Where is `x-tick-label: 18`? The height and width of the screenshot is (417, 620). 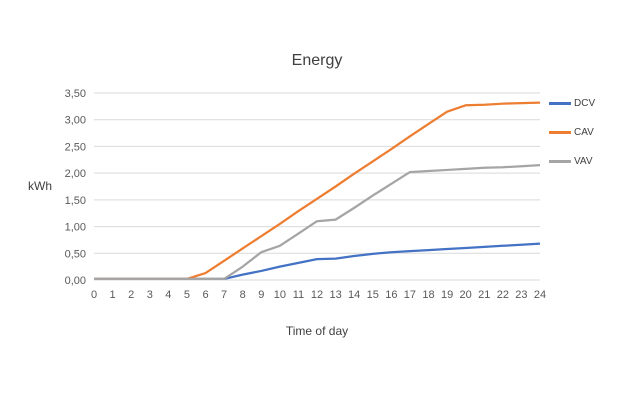
x-tick-label: 18 is located at coordinates (428, 295).